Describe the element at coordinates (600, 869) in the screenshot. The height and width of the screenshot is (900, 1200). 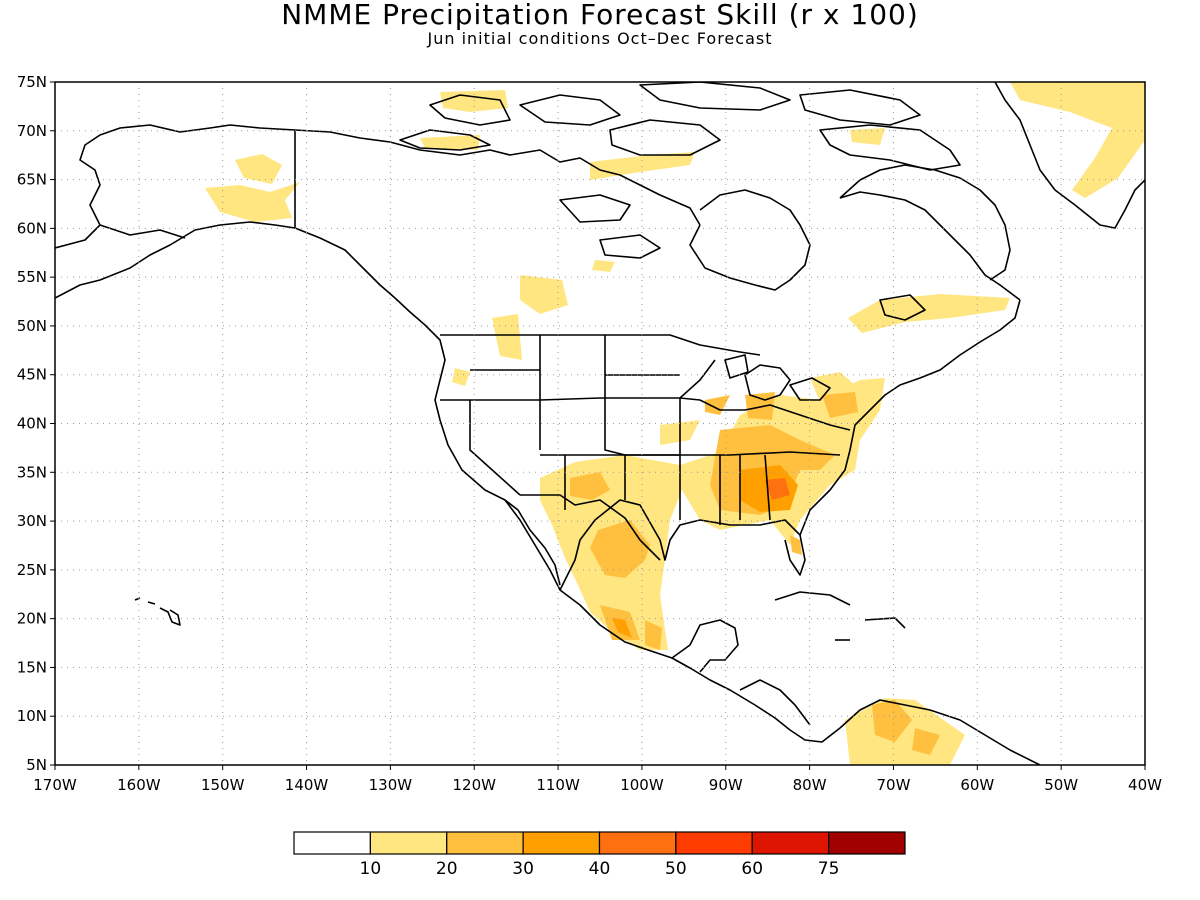
I see `colorbar-label: 40` at that location.